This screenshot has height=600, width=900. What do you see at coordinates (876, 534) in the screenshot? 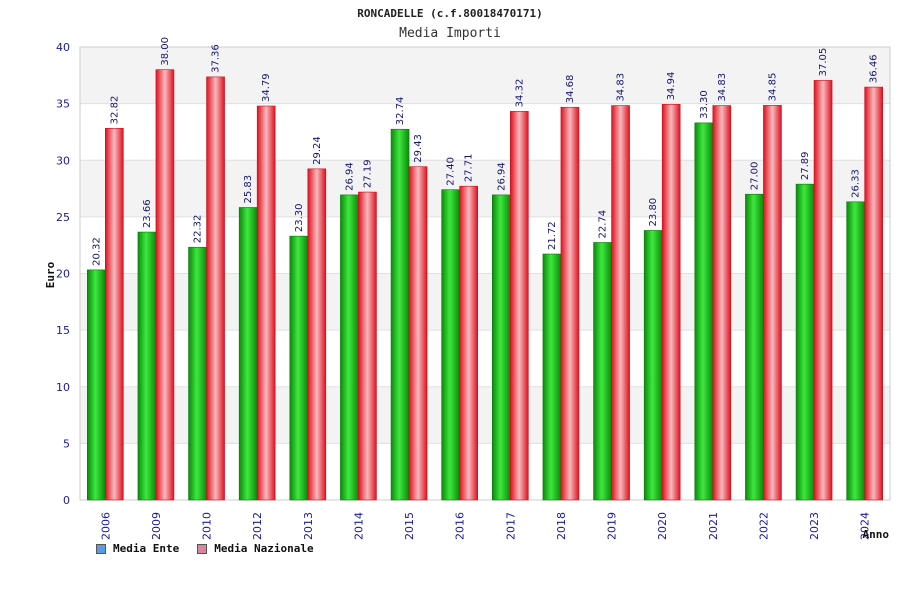
I see `x-axis-label: Anno` at bounding box center [876, 534].